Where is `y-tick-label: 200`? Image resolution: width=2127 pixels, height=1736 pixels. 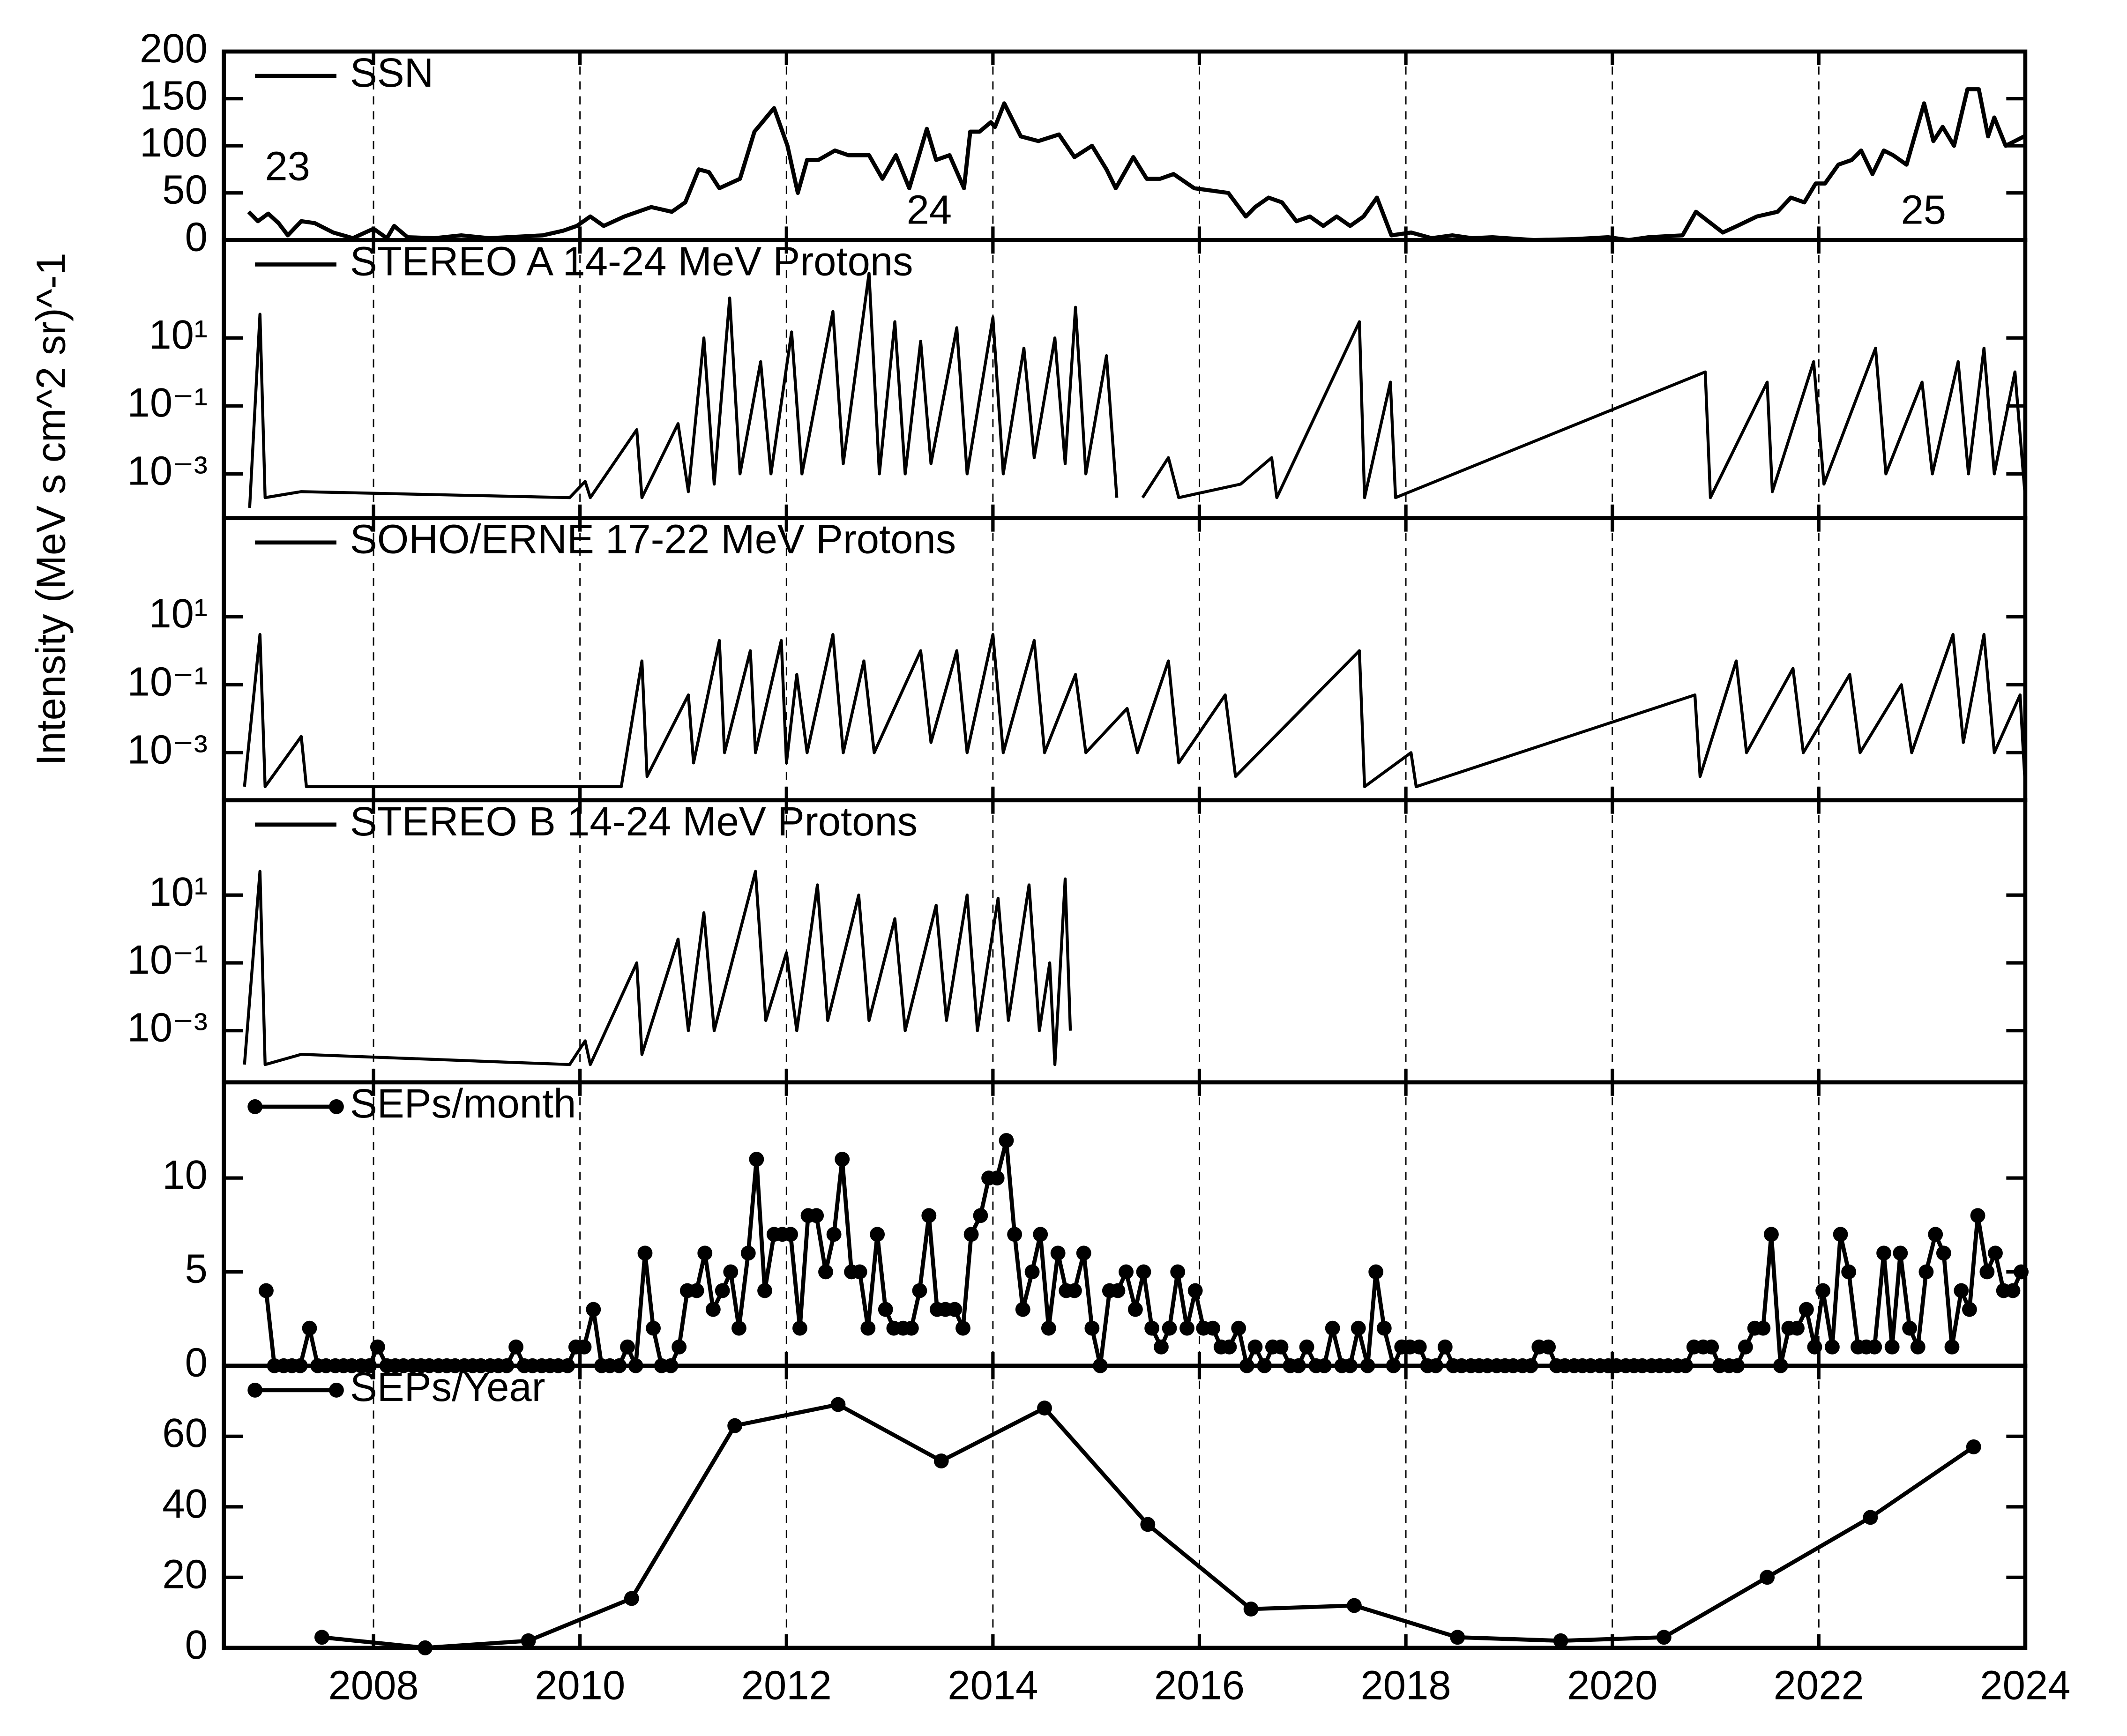
y-tick-label: 200 is located at coordinates (174, 49).